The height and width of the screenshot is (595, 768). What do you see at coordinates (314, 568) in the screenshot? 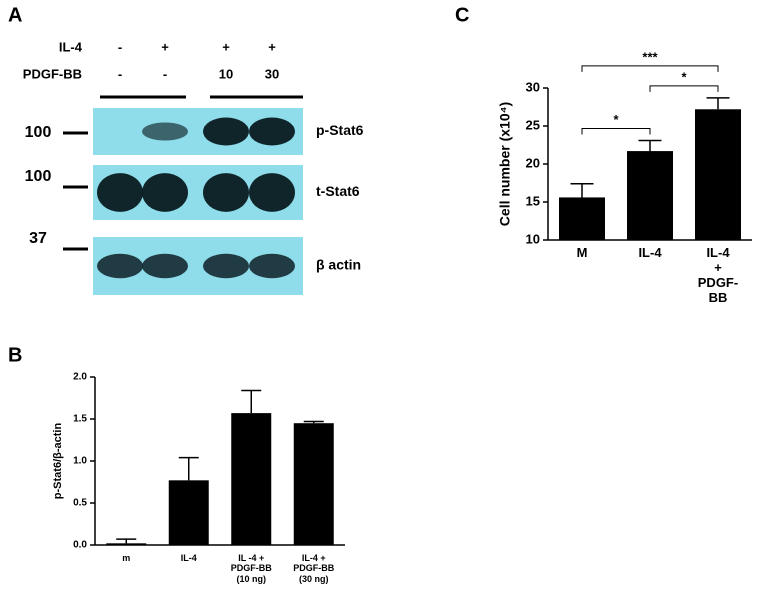
I see `x-tick-label: IL-4 + PDGF-BB (30 ng)` at bounding box center [314, 568].